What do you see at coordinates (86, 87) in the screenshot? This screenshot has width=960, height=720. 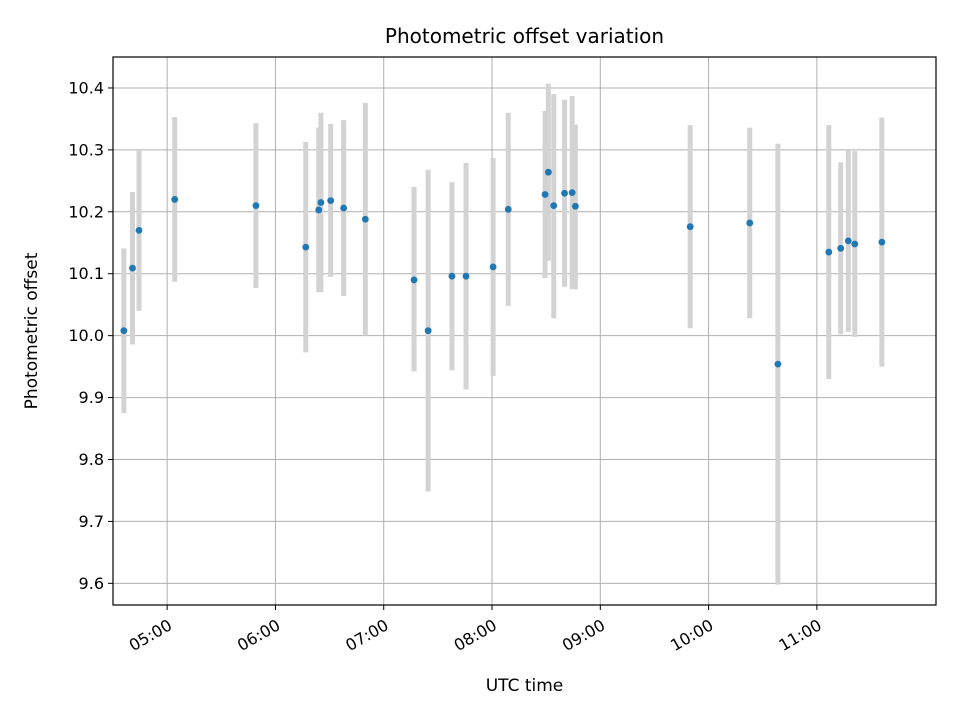 I see `y-tick-label: 10.4` at bounding box center [86, 87].